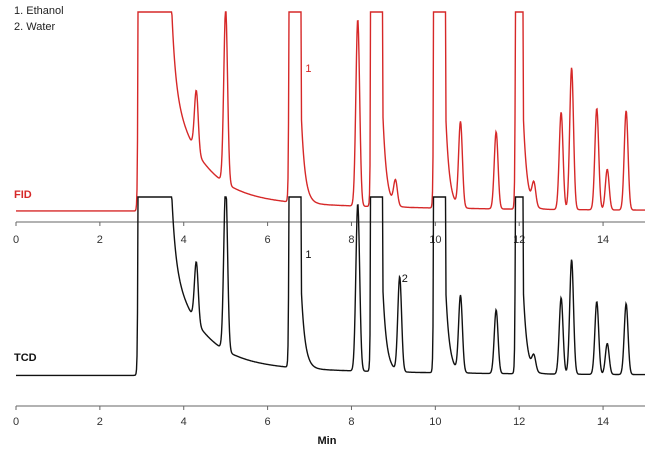  I want to click on x-axis-title: Min, so click(327, 441).